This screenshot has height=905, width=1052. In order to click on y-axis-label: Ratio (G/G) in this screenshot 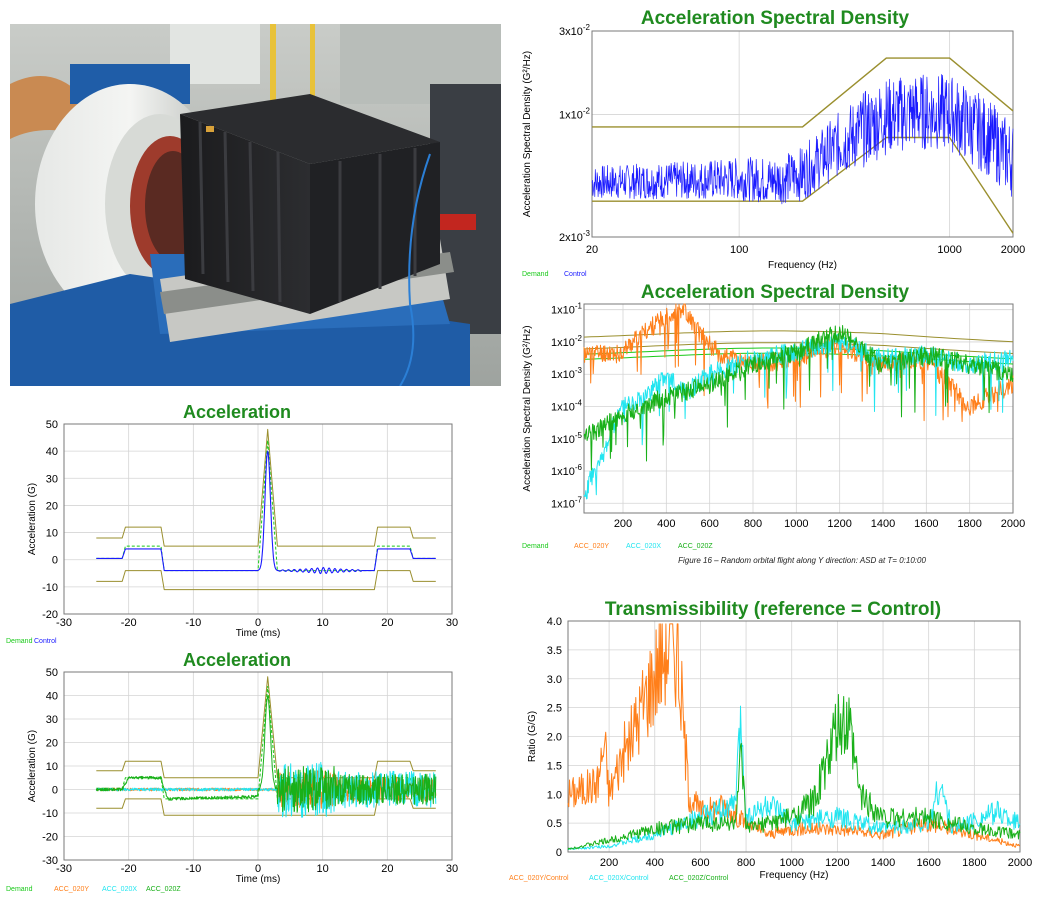, I will do `click(532, 736)`.